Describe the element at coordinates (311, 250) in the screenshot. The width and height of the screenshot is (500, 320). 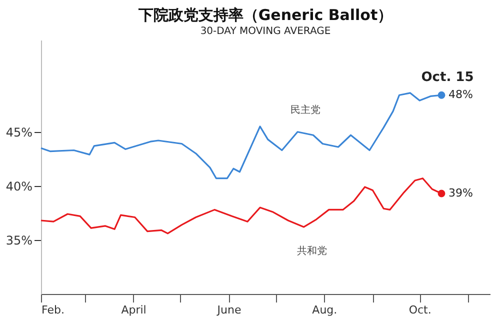
I see `text: 共和党` at that location.